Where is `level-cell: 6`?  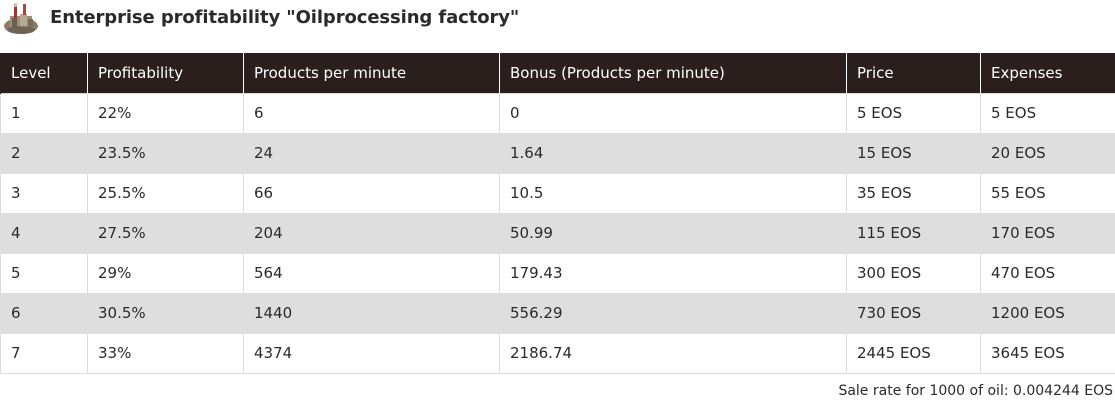 level-cell: 6 is located at coordinates (44, 313).